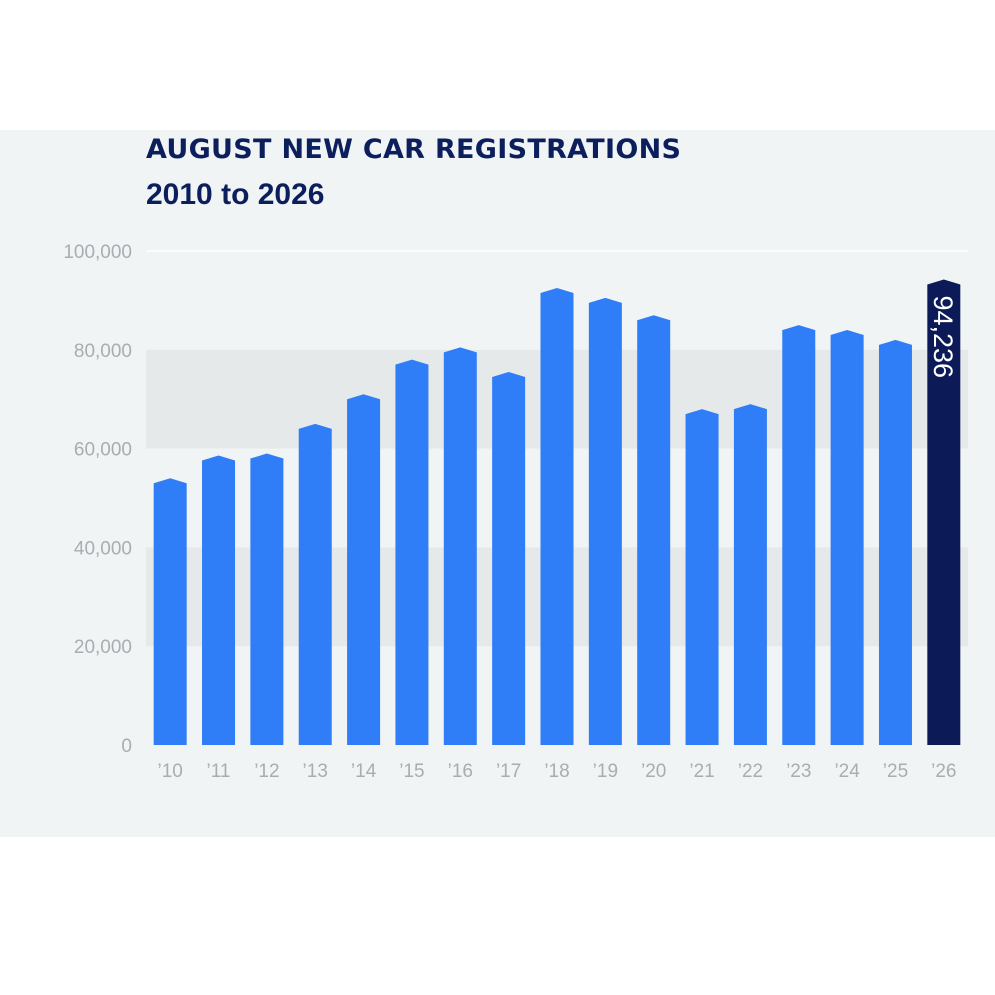 This screenshot has width=995, height=995. What do you see at coordinates (750, 771) in the screenshot?
I see `x-tick-label: ’22` at bounding box center [750, 771].